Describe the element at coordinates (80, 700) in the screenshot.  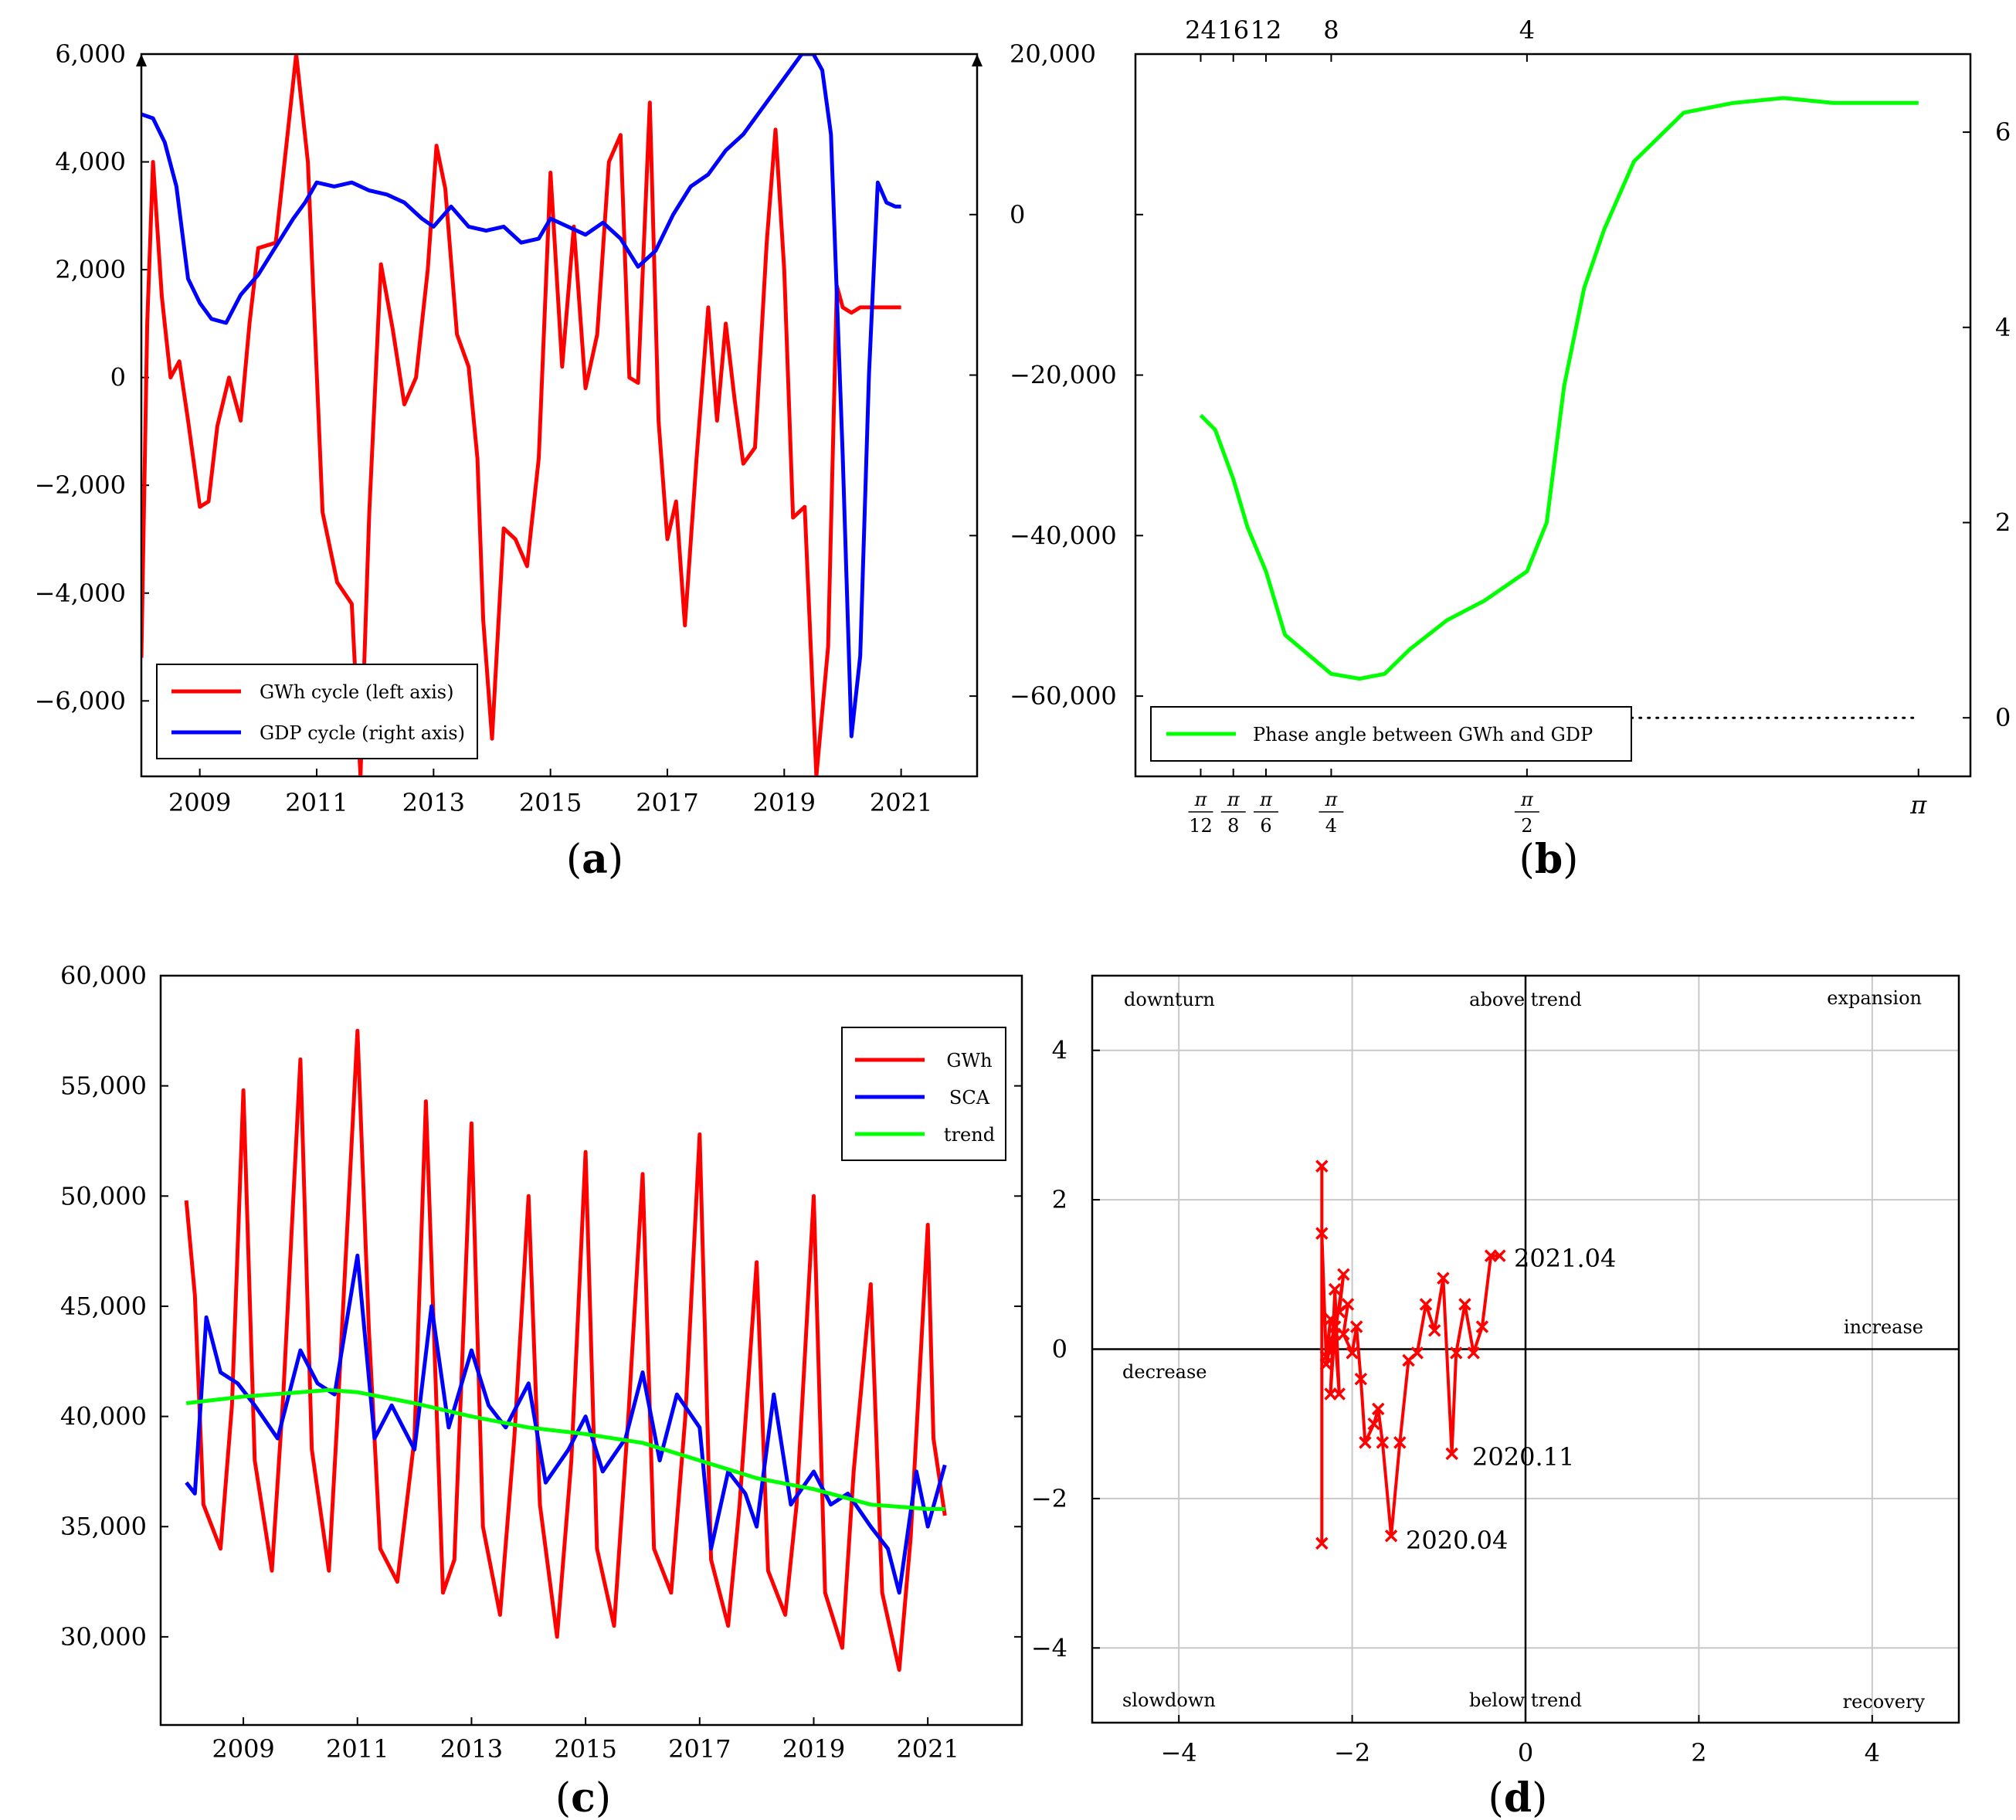
I see `a-left-tick-label: −6,000` at that location.